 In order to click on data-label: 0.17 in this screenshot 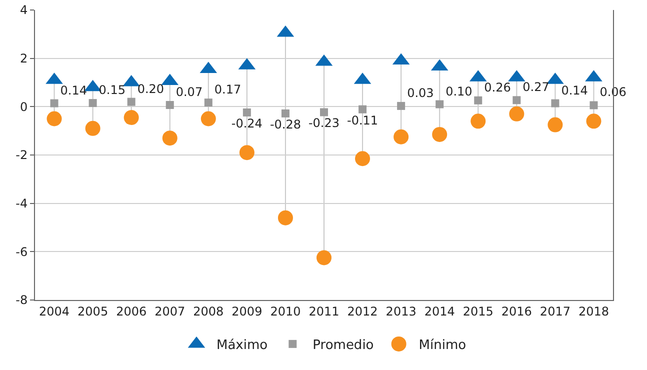, I will do `click(228, 89)`.